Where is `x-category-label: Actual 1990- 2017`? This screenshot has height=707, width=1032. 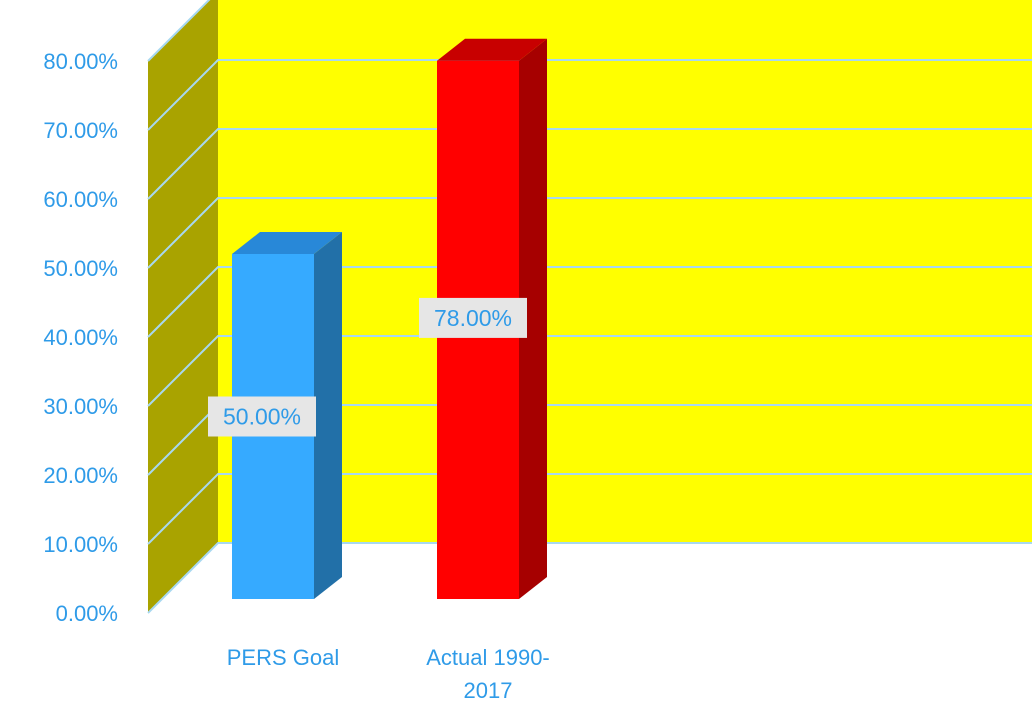 x-category-label: Actual 1990- 2017 is located at coordinates (488, 674).